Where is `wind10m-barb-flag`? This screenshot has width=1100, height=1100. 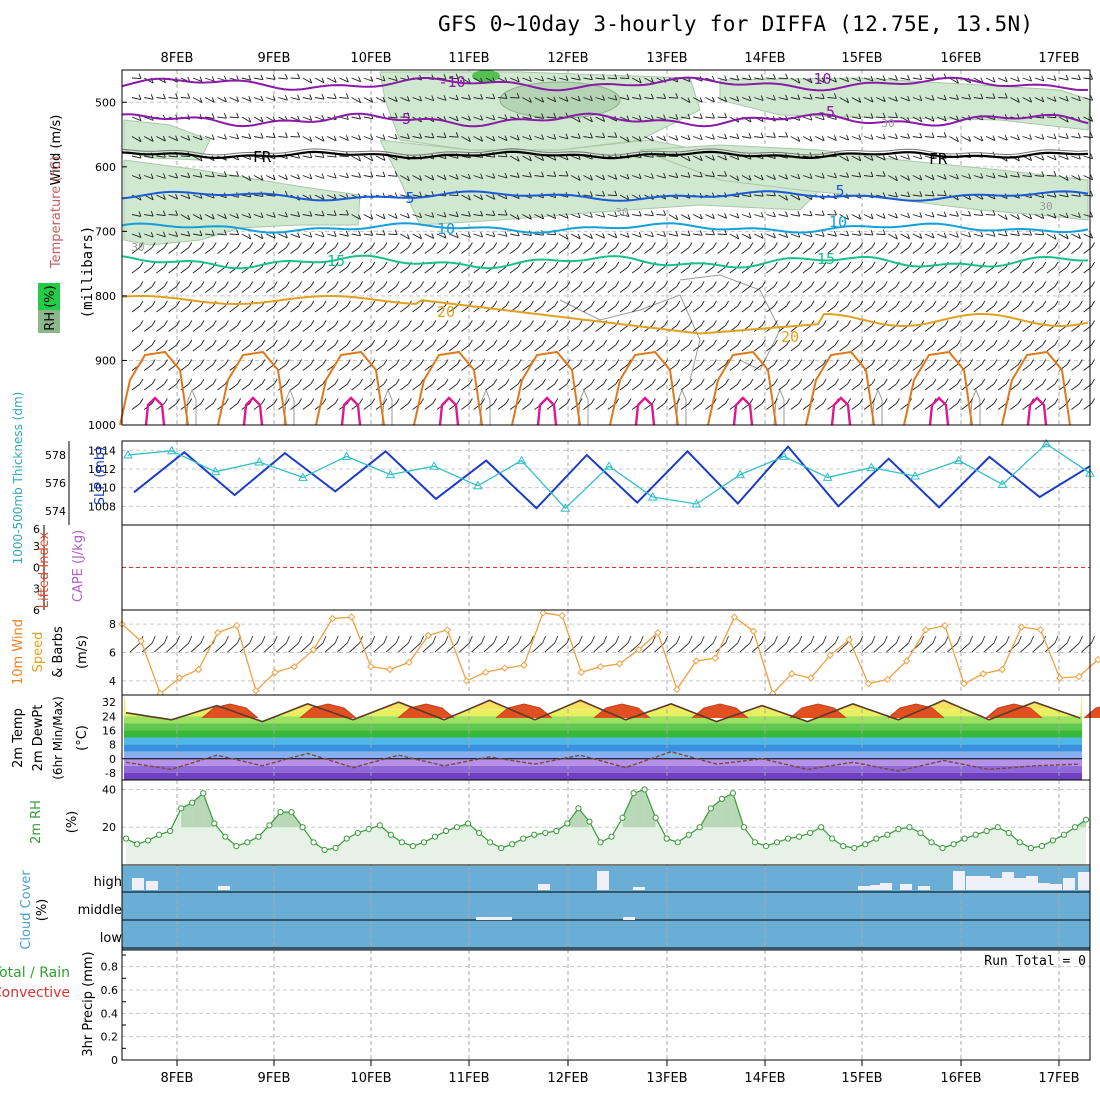
wind10m-barb-flag is located at coordinates (934, 639).